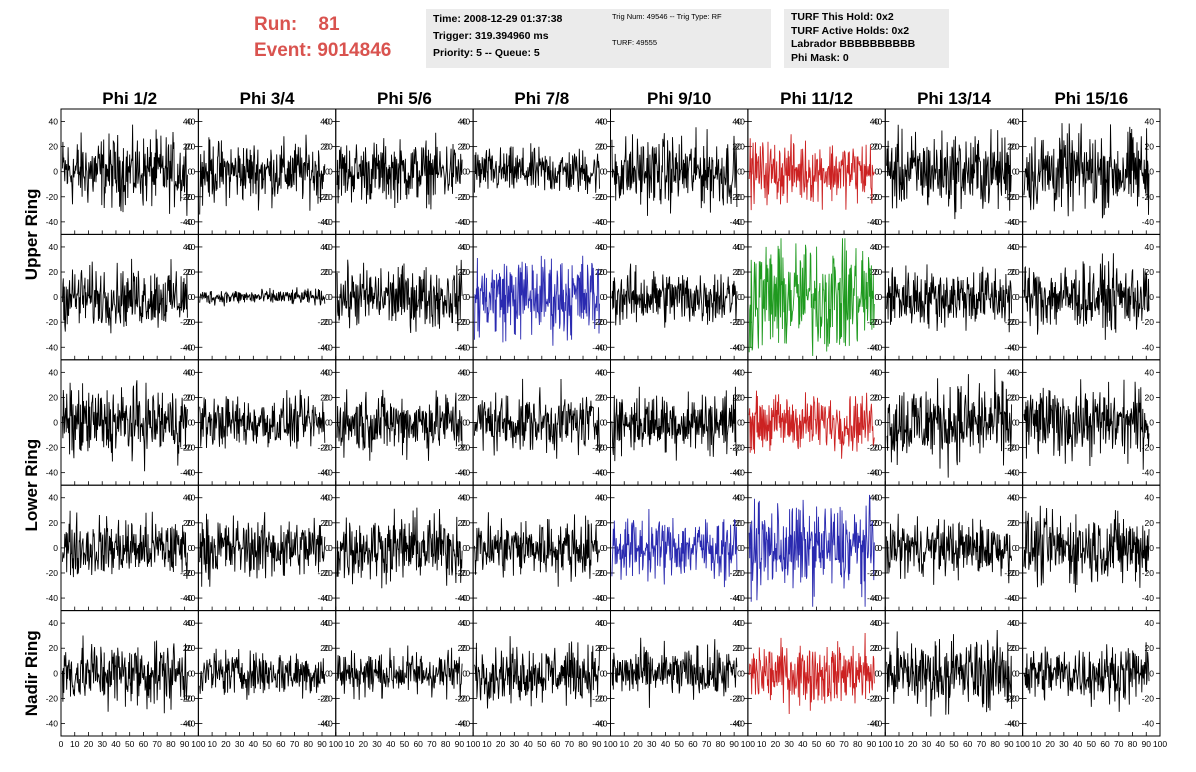 The image size is (1196, 772). What do you see at coordinates (432, 744) in the screenshot?
I see `x-tick-label: 70` at bounding box center [432, 744].